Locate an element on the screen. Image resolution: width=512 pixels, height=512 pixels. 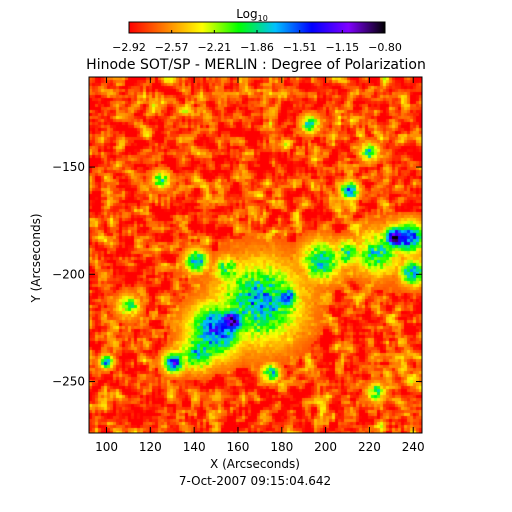
x-tick-label: 100 is located at coordinates (106, 447).